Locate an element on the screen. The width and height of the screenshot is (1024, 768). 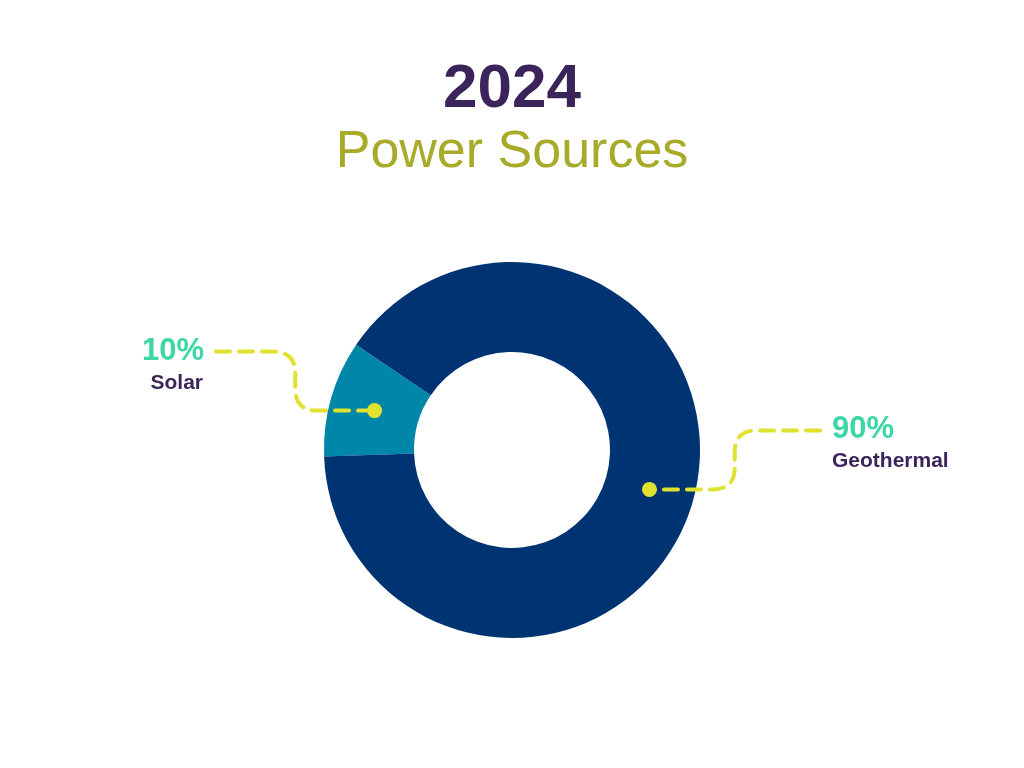
donut-slice is located at coordinates (377, 400).